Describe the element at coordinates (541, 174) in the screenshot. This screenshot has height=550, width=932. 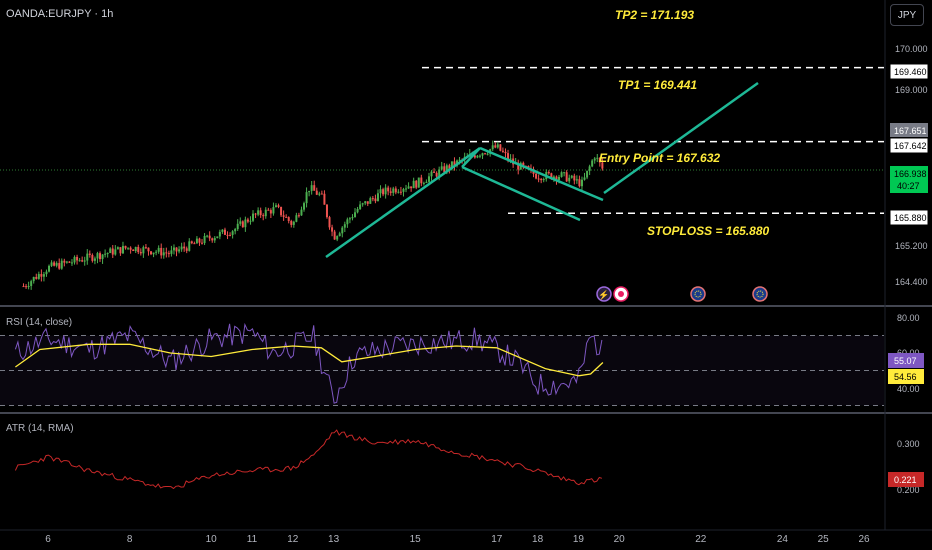
I see `channel-upper-line` at that location.